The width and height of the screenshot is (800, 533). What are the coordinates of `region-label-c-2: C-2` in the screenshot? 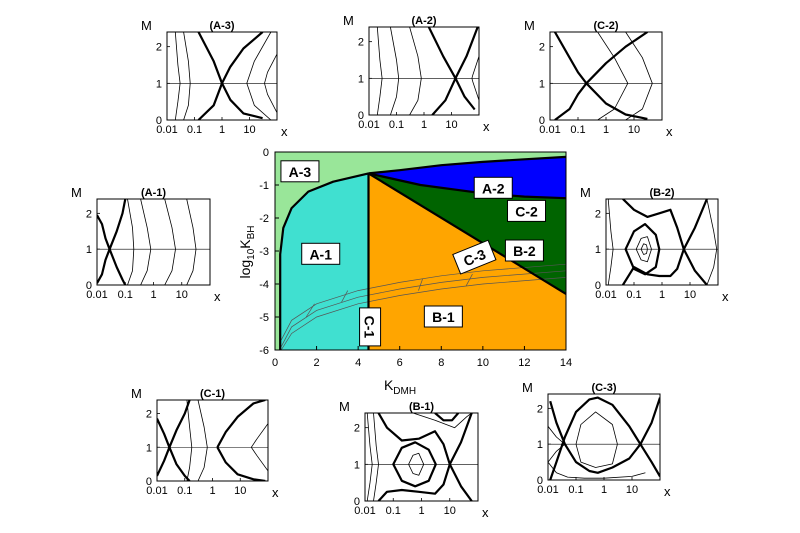 It's located at (527, 210).